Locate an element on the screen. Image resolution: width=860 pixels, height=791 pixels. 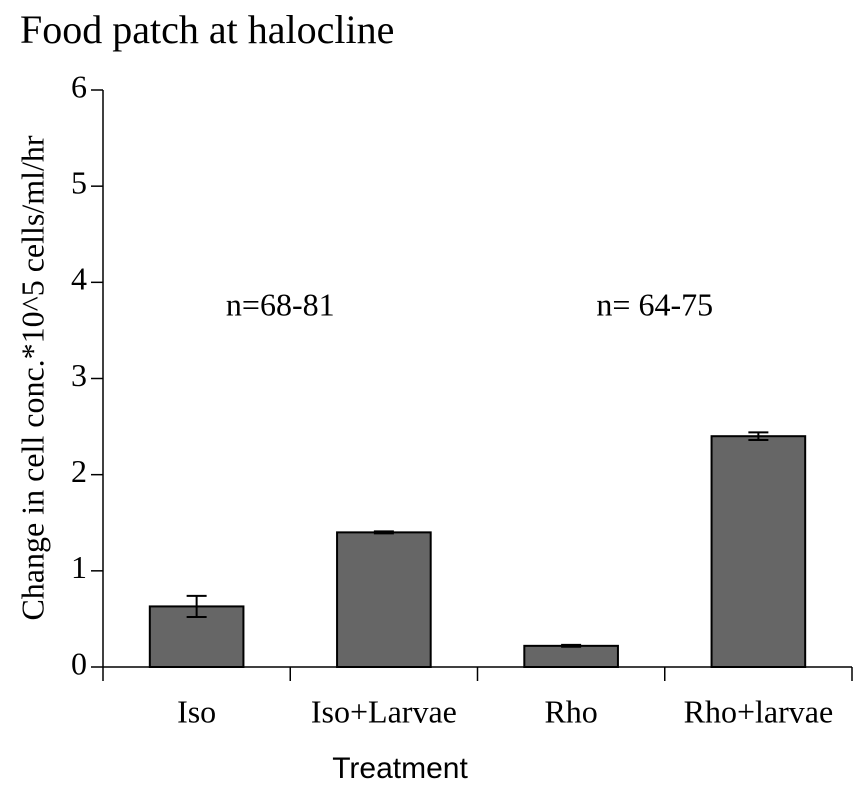
y-tick-label: 0 is located at coordinates (79, 663).